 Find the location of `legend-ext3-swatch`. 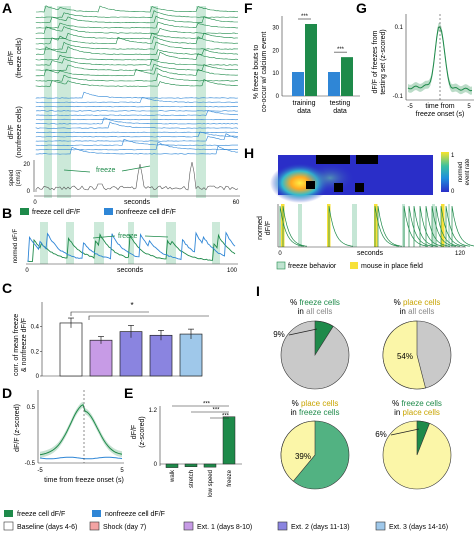

legend-ext3-swatch is located at coordinates (380, 526).